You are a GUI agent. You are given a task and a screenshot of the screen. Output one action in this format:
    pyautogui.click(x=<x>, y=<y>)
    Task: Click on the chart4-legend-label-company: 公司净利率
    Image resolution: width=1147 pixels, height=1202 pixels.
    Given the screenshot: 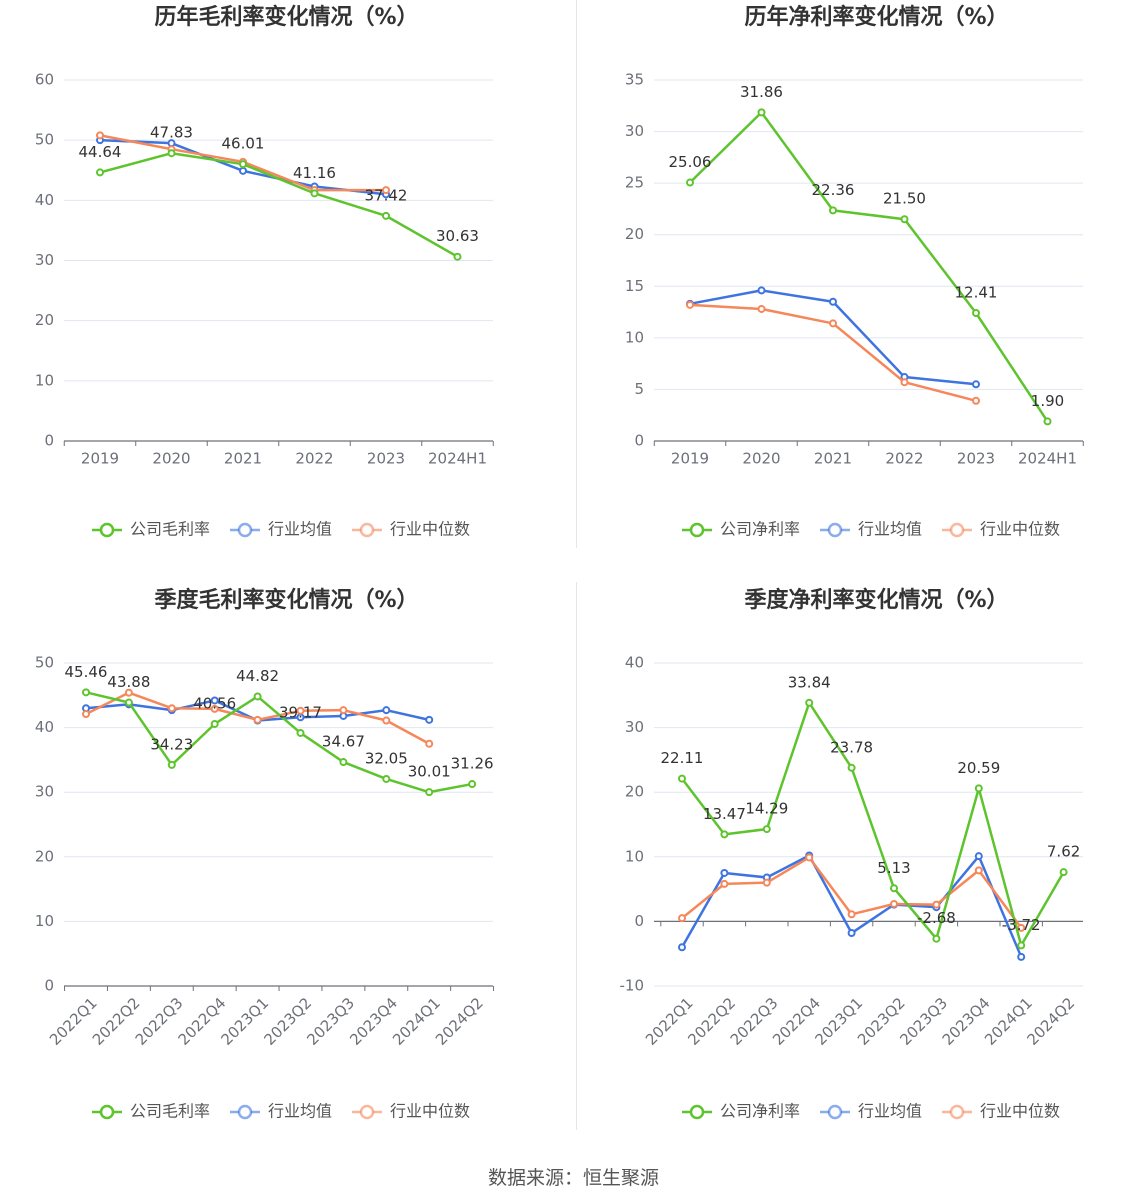 What is the action you would take?
    pyautogui.click(x=760, y=1111)
    